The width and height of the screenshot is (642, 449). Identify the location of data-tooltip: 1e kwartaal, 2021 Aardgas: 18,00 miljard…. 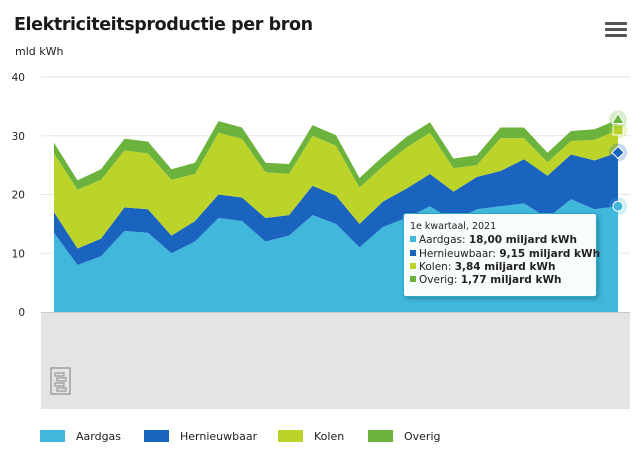
(501, 255).